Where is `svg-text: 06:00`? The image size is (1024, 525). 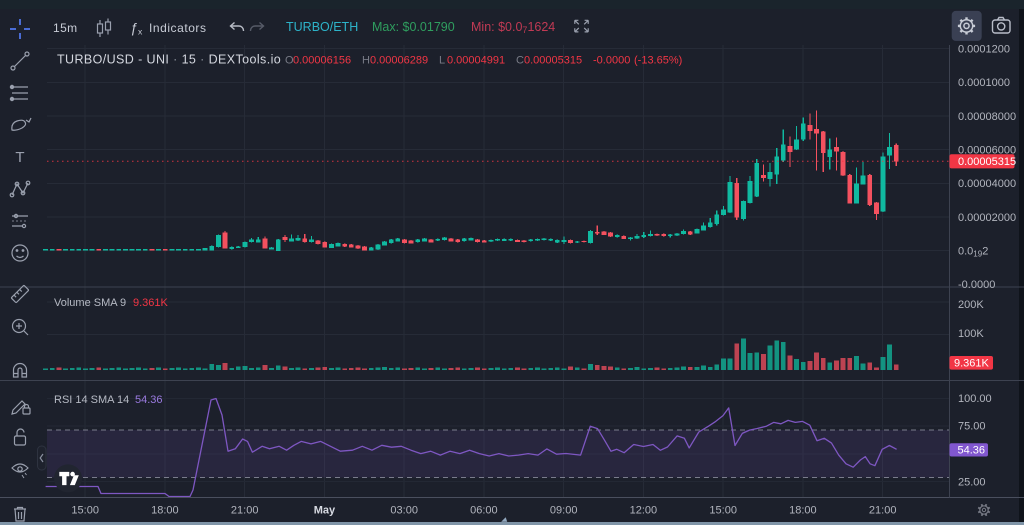 svg-text: 06:00 is located at coordinates (484, 510).